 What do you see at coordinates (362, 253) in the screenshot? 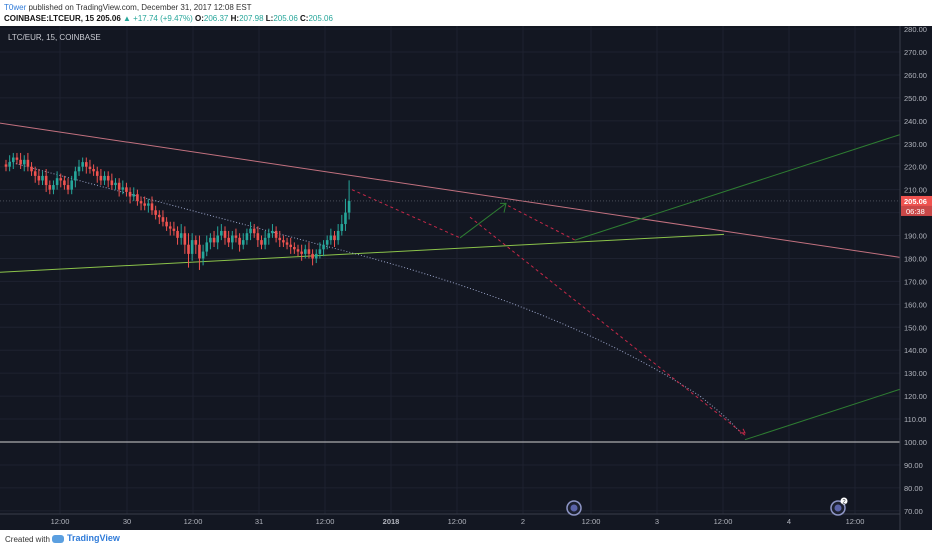
I see `support-trendline` at bounding box center [362, 253].